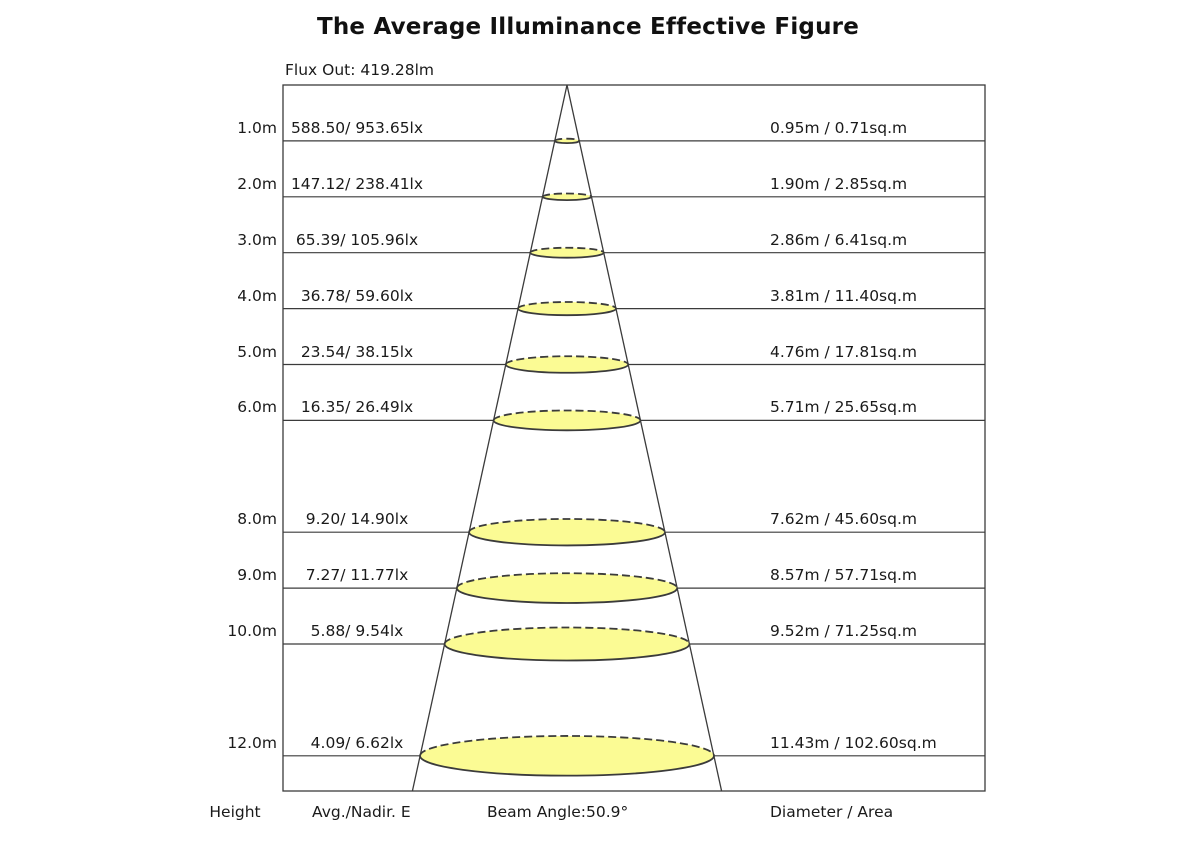 This screenshot has width=1200, height=849. Describe the element at coordinates (357, 351) in the screenshot. I see `row-illuminance-label: 23.54/ 38.15lx` at that location.